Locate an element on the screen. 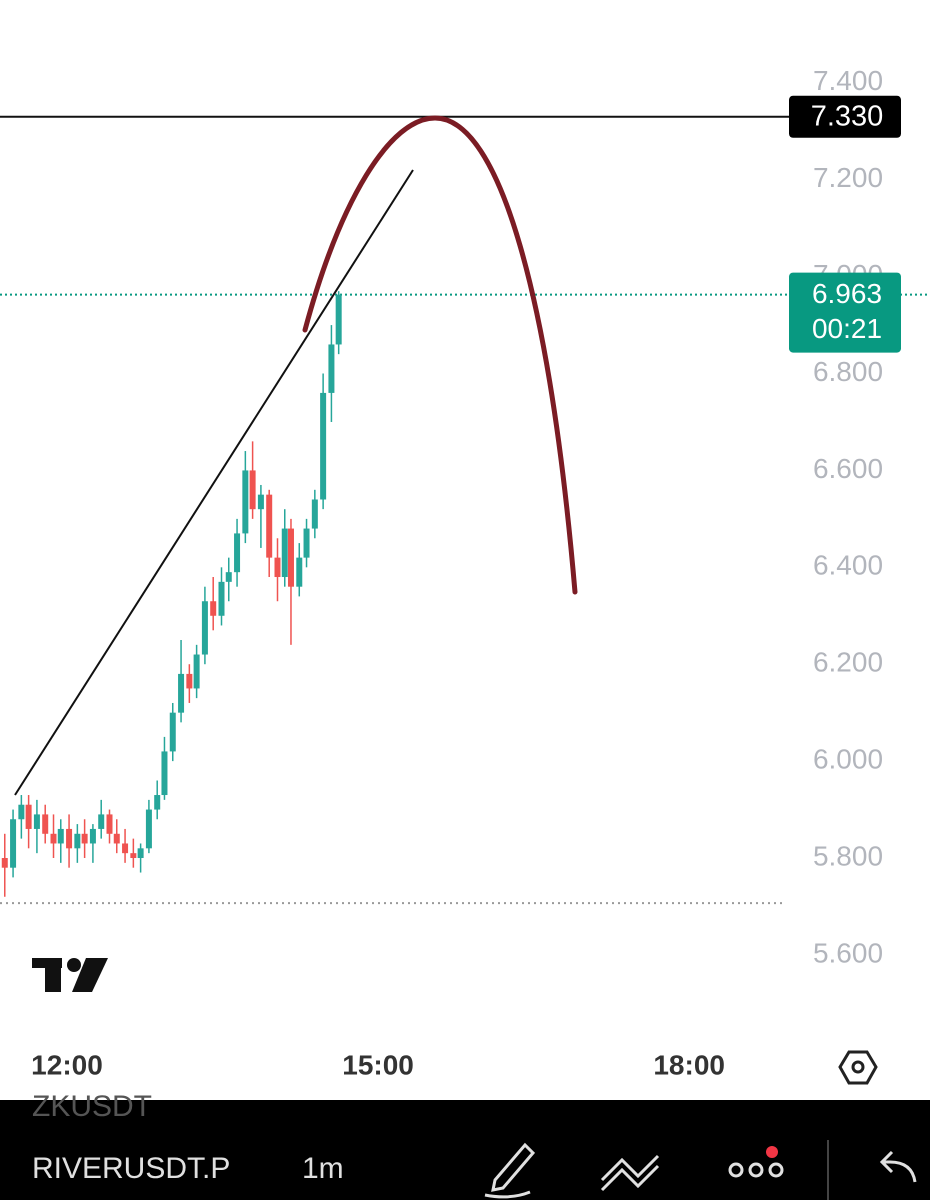 Image resolution: width=930 pixels, height=1200 pixels. y-tick-label: 5.600 is located at coordinates (848, 952).